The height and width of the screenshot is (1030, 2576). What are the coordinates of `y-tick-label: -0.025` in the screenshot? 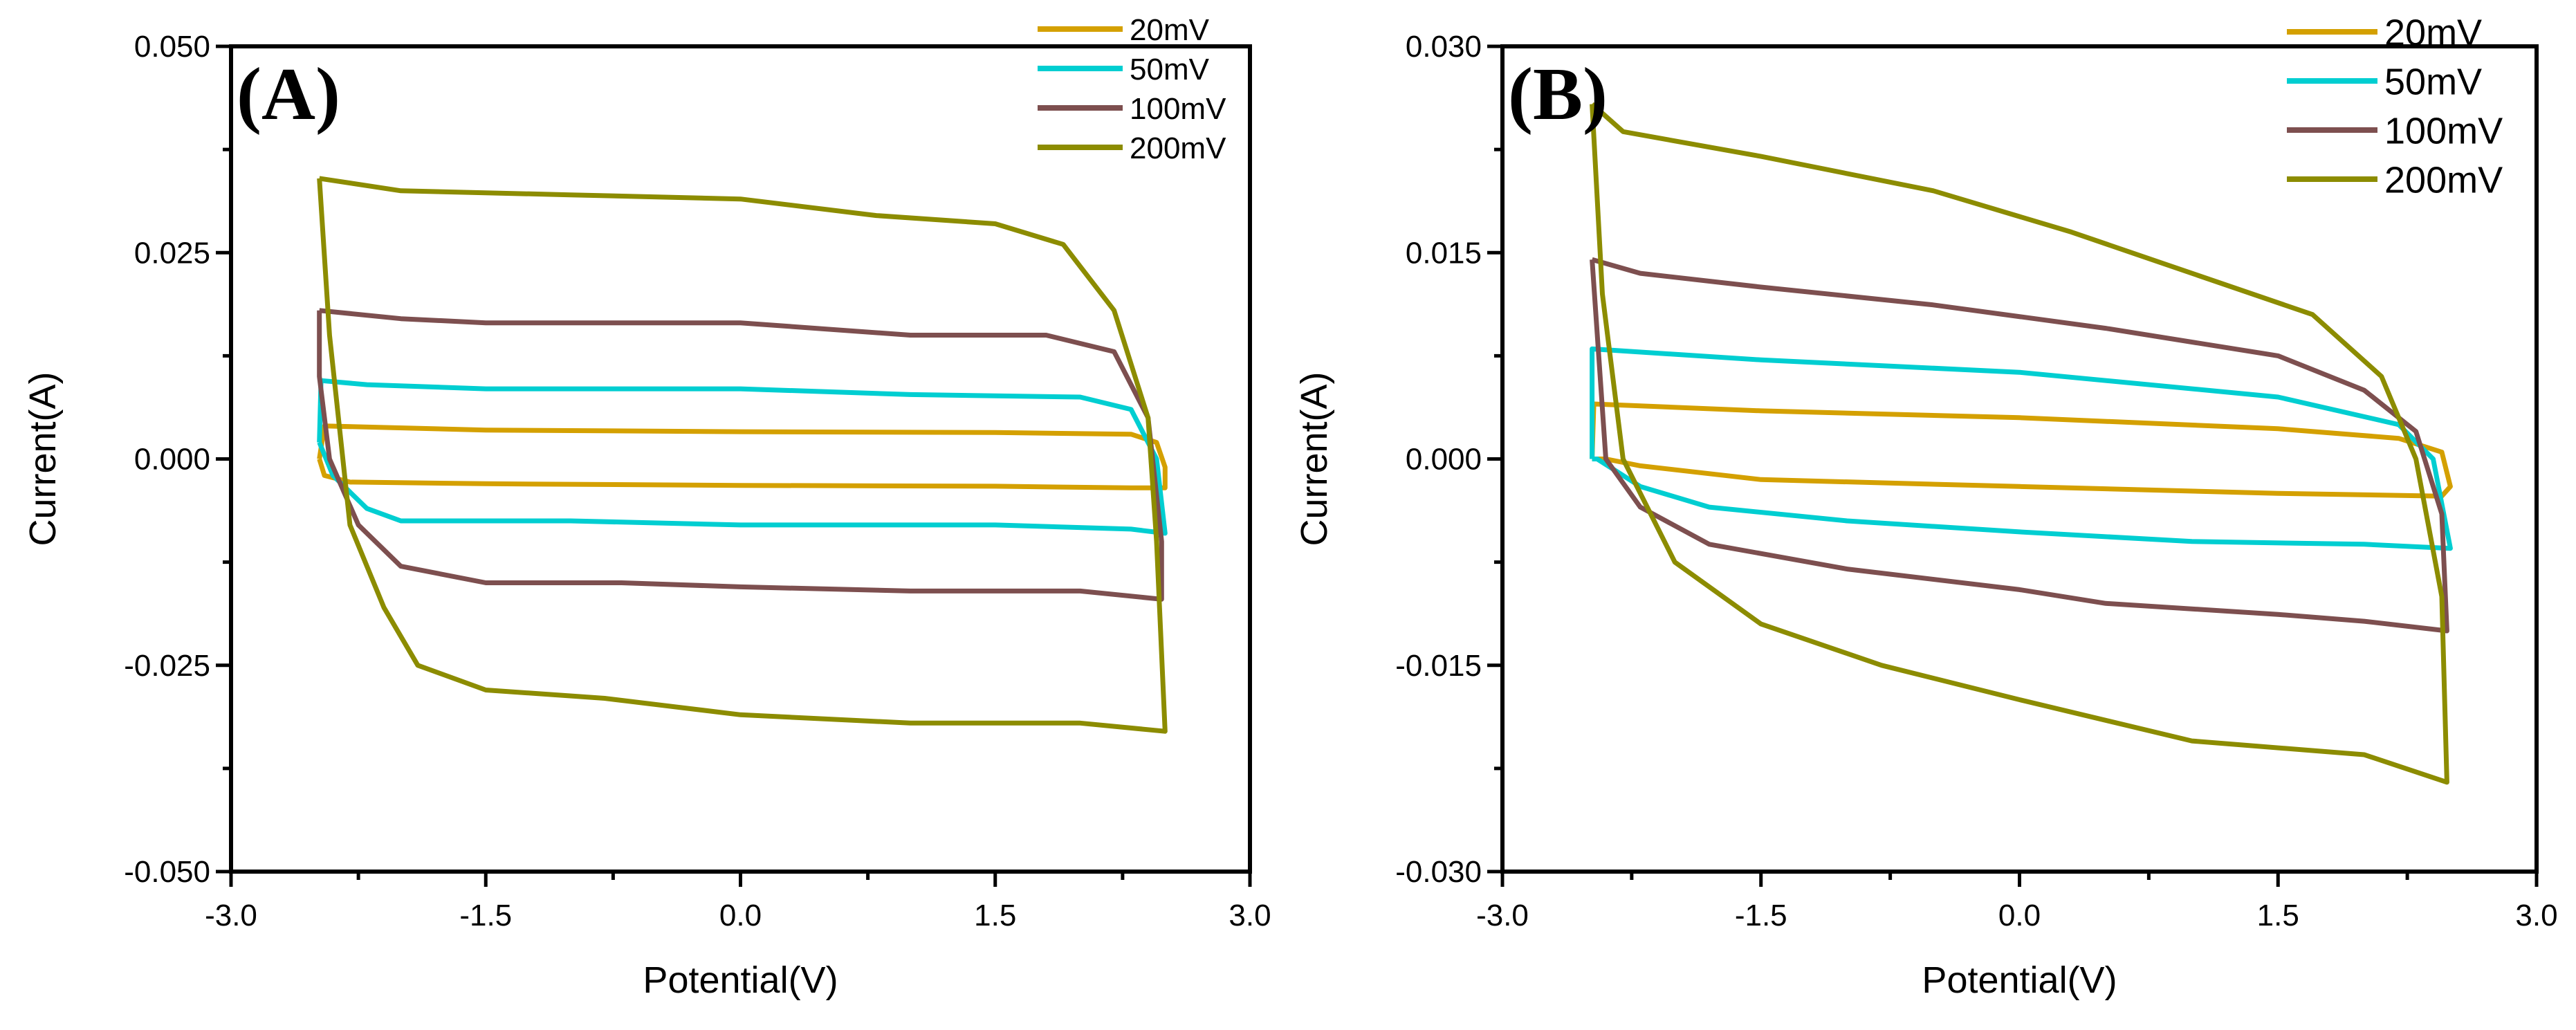 It's located at (167, 666).